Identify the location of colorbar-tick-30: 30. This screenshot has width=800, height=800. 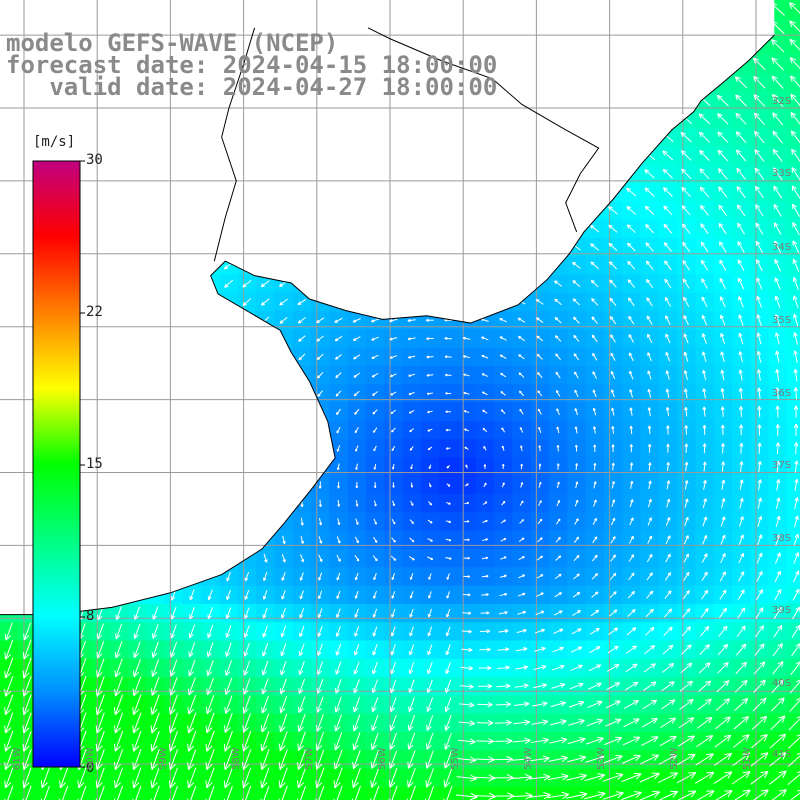
(94, 160).